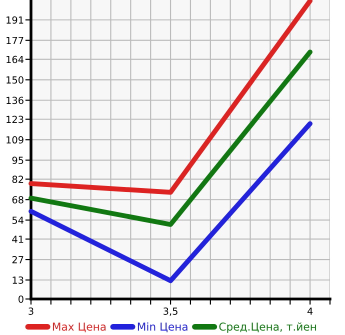 The height and width of the screenshot is (335, 345). Describe the element at coordinates (18, 200) in the screenshot. I see `y-tick-label: 68` at that location.